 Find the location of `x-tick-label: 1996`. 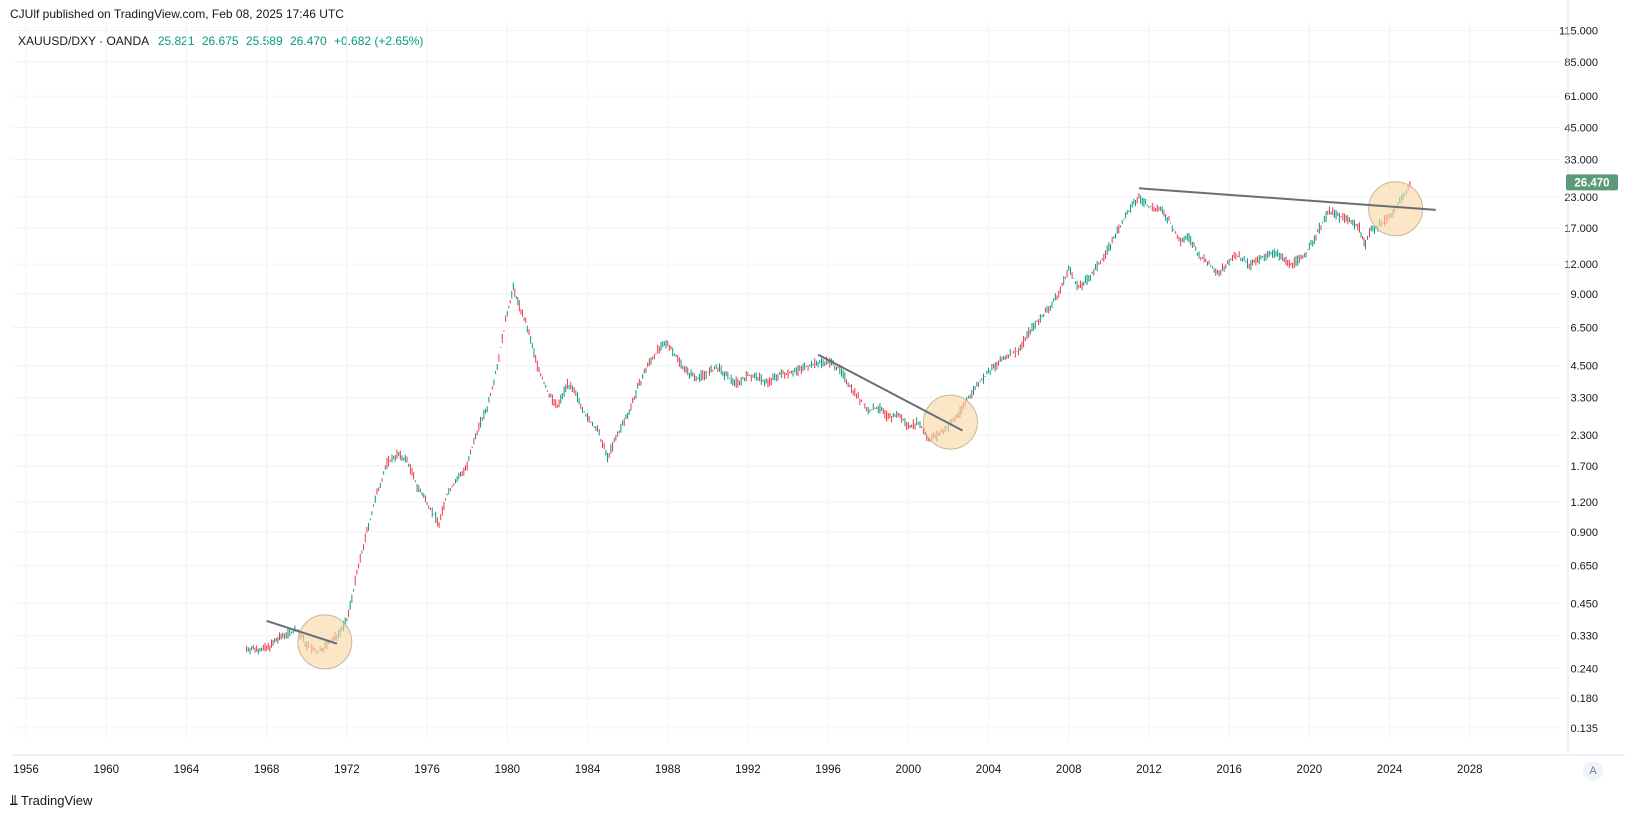

x-tick-label: 1996 is located at coordinates (828, 770).